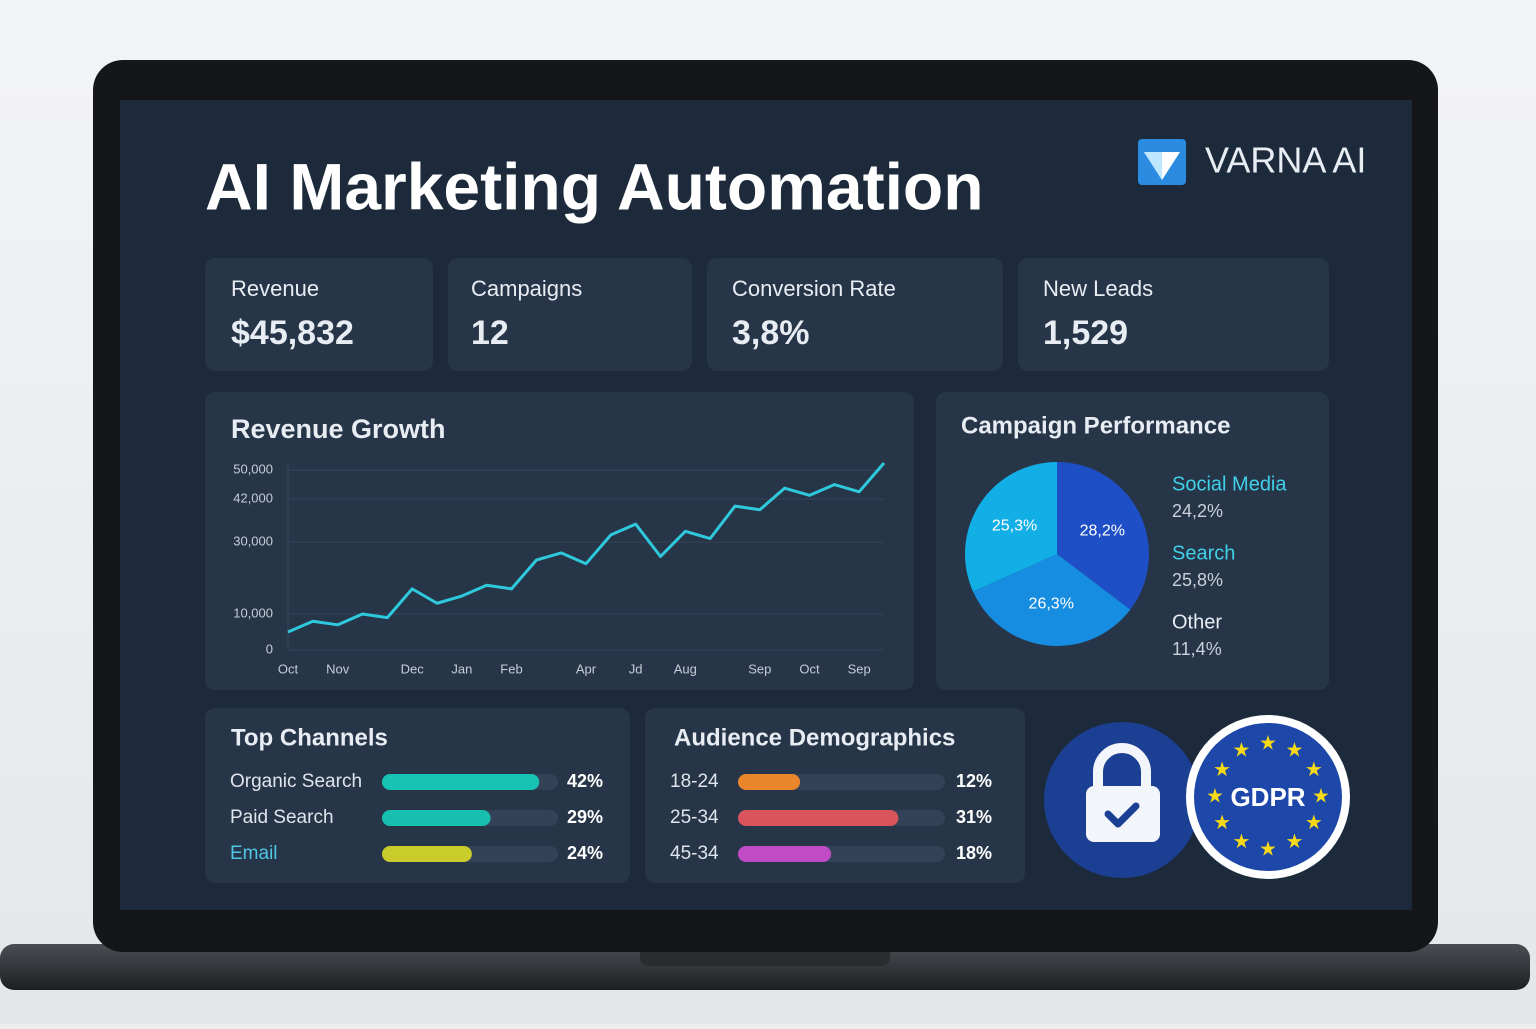 Image resolution: width=1536 pixels, height=1029 pixels. I want to click on kpi-label: Campaigns, so click(526, 288).